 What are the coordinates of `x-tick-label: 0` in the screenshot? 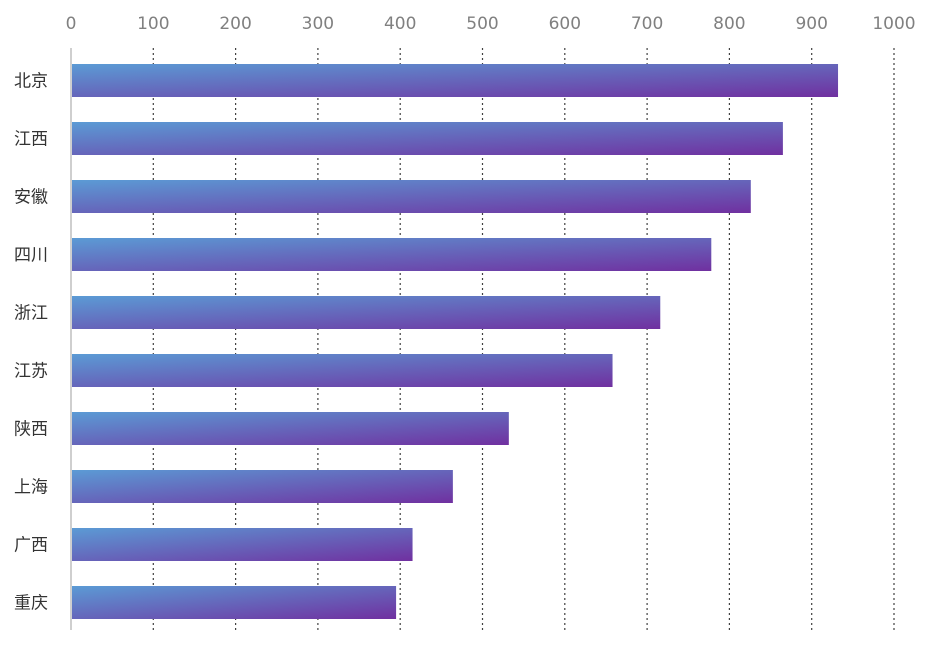 It's located at (71, 24).